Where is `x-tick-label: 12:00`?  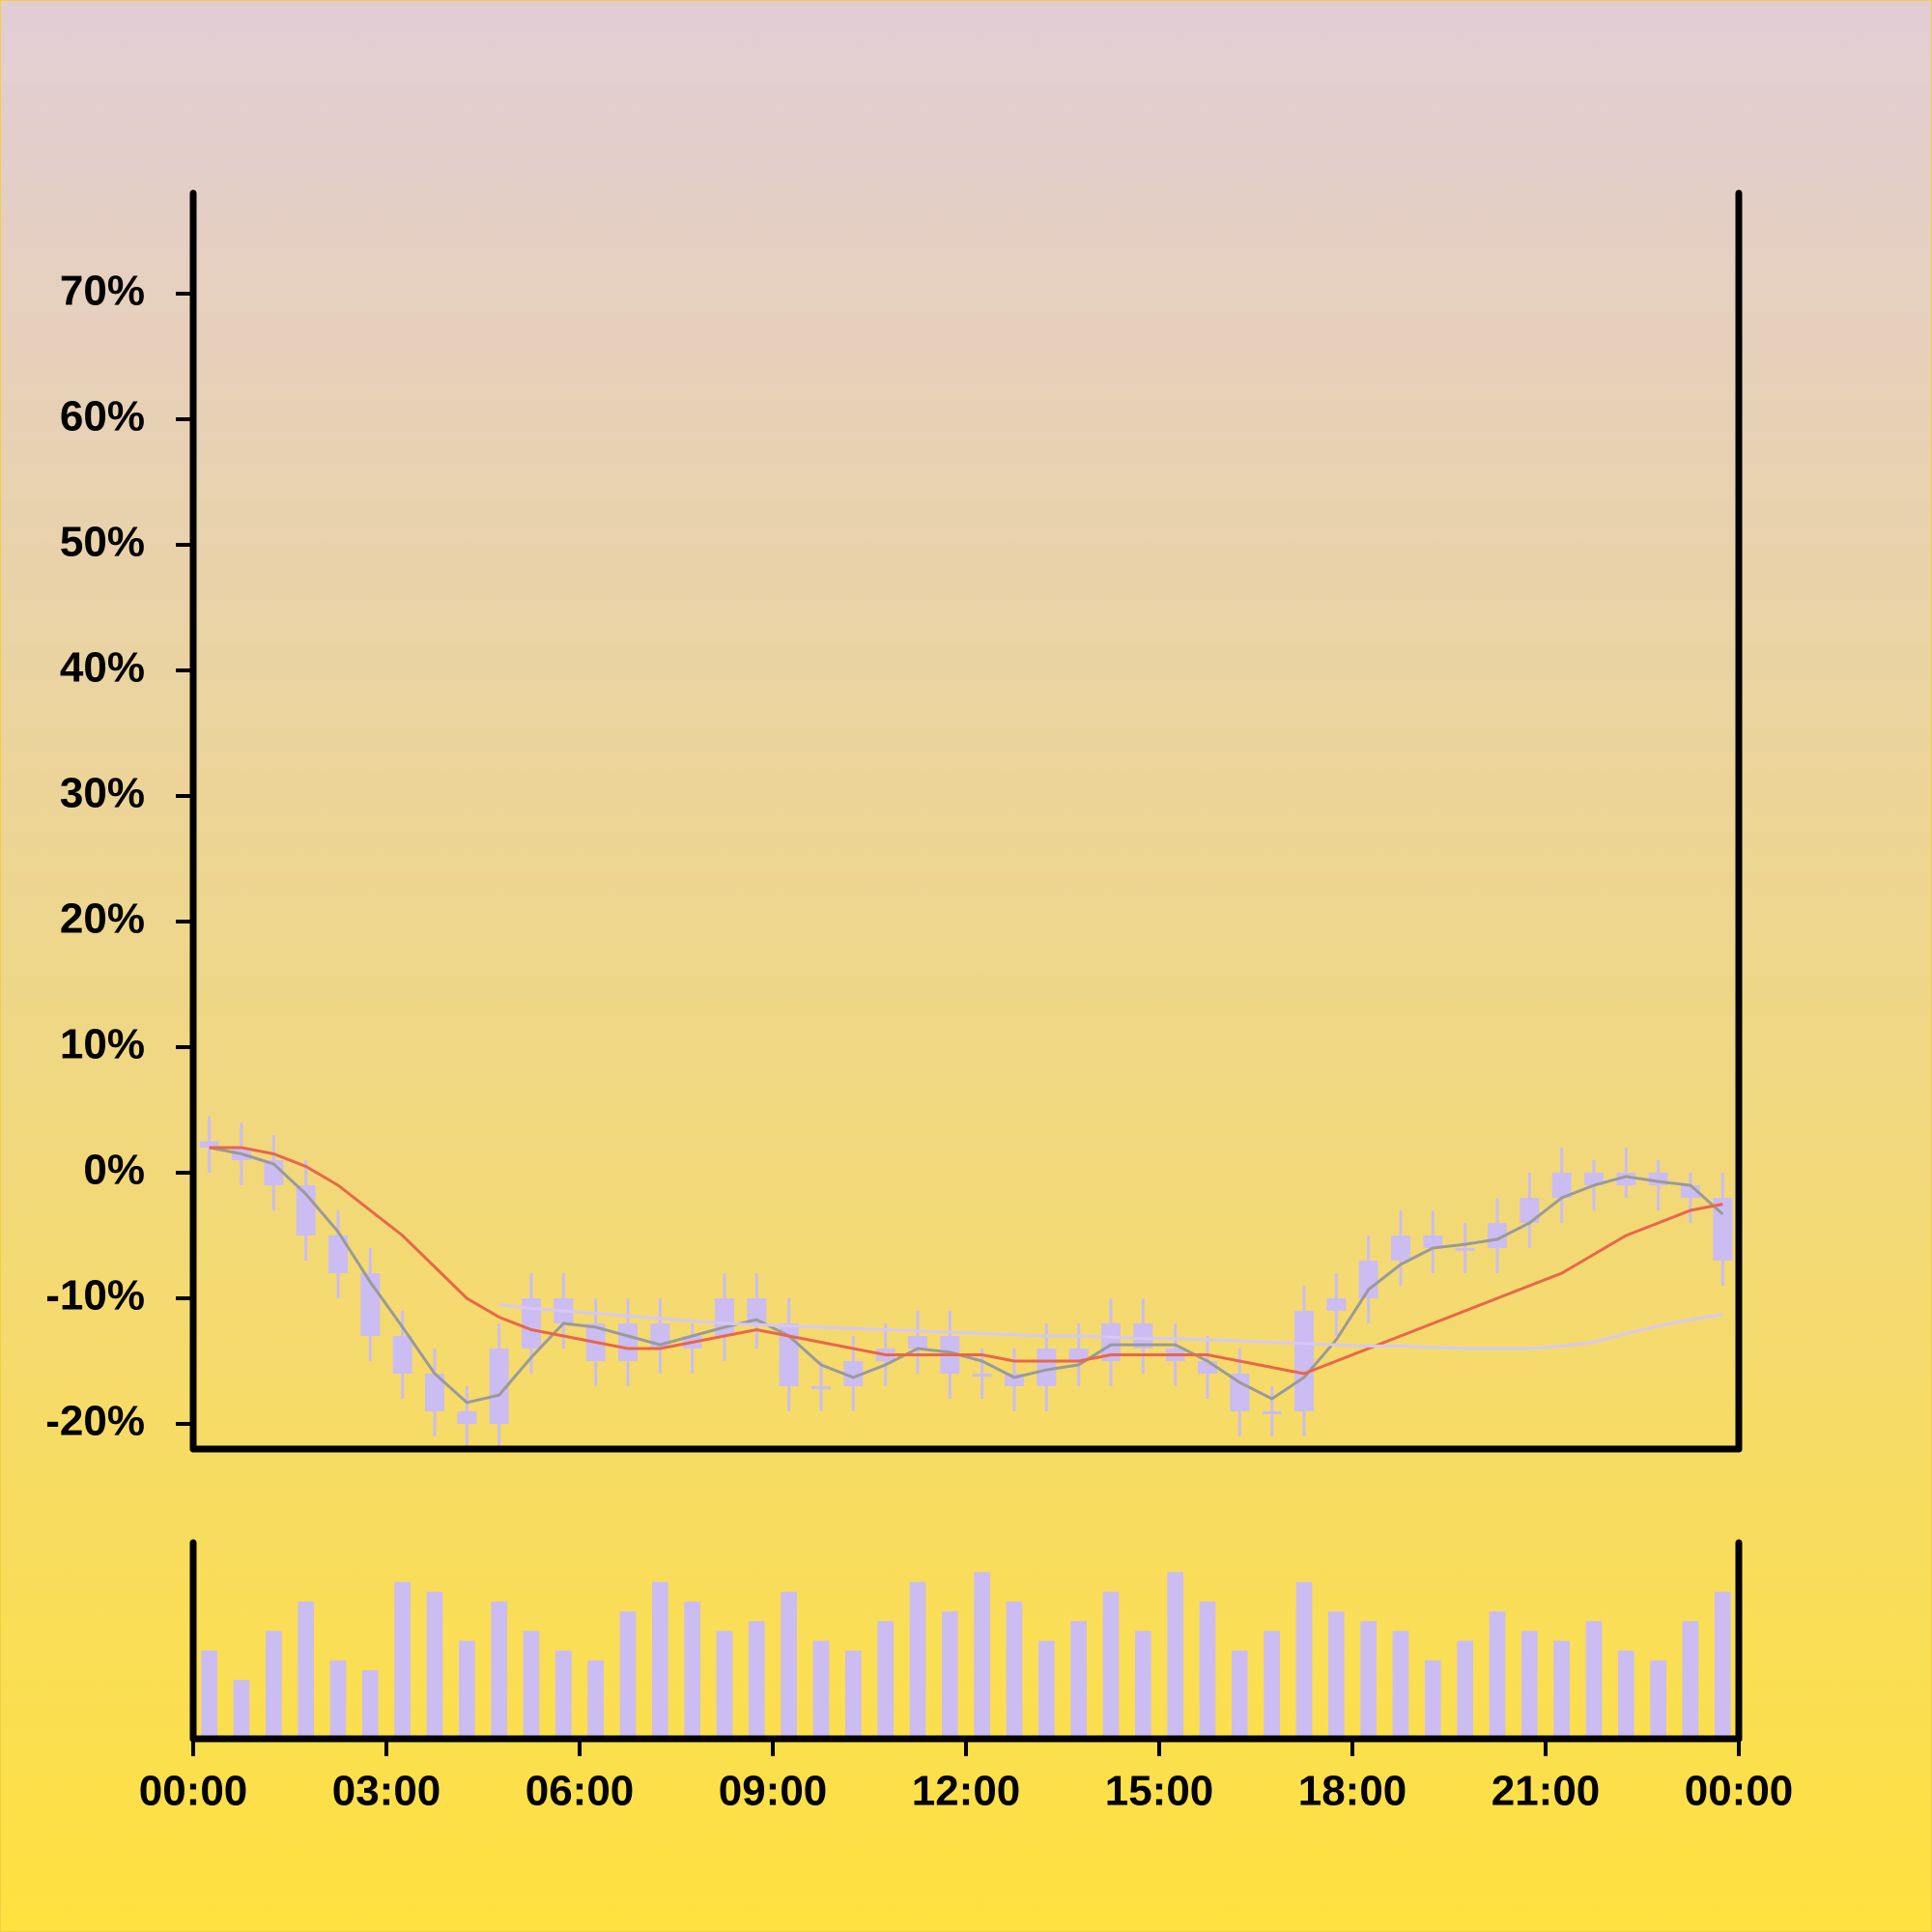
x-tick-label: 12:00 is located at coordinates (966, 1791).